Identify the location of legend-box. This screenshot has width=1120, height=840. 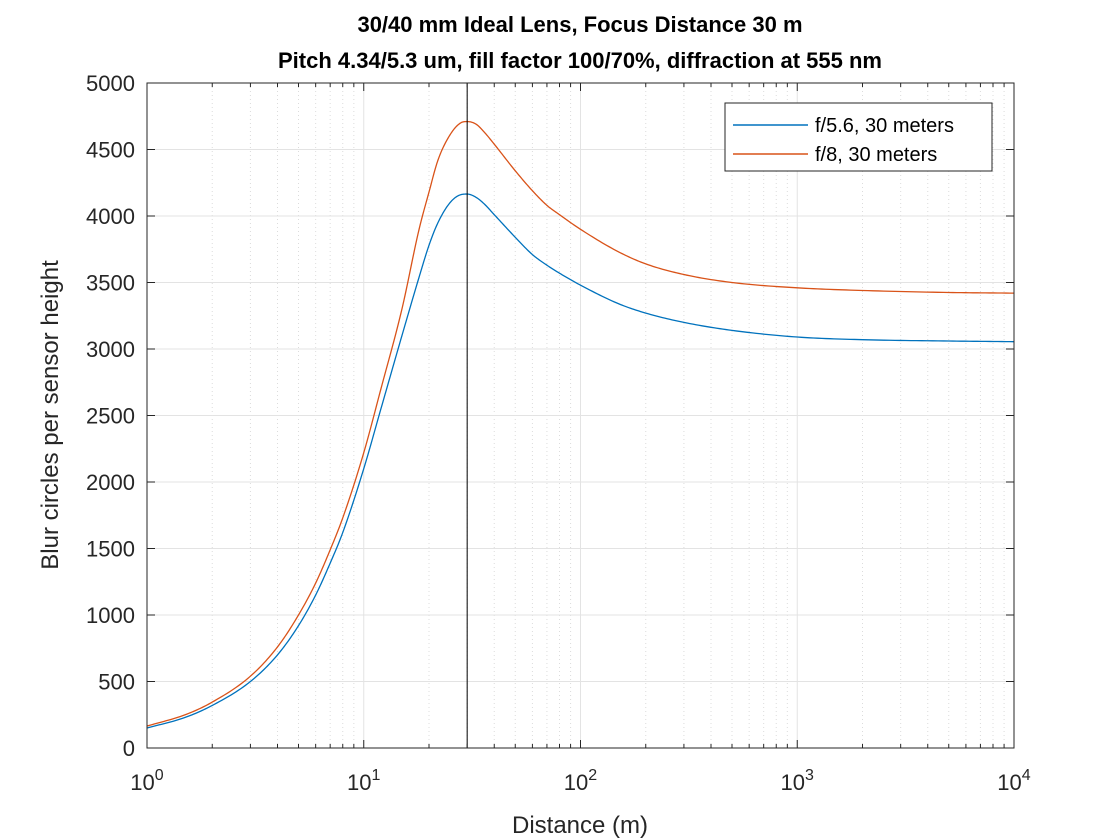
(858, 137).